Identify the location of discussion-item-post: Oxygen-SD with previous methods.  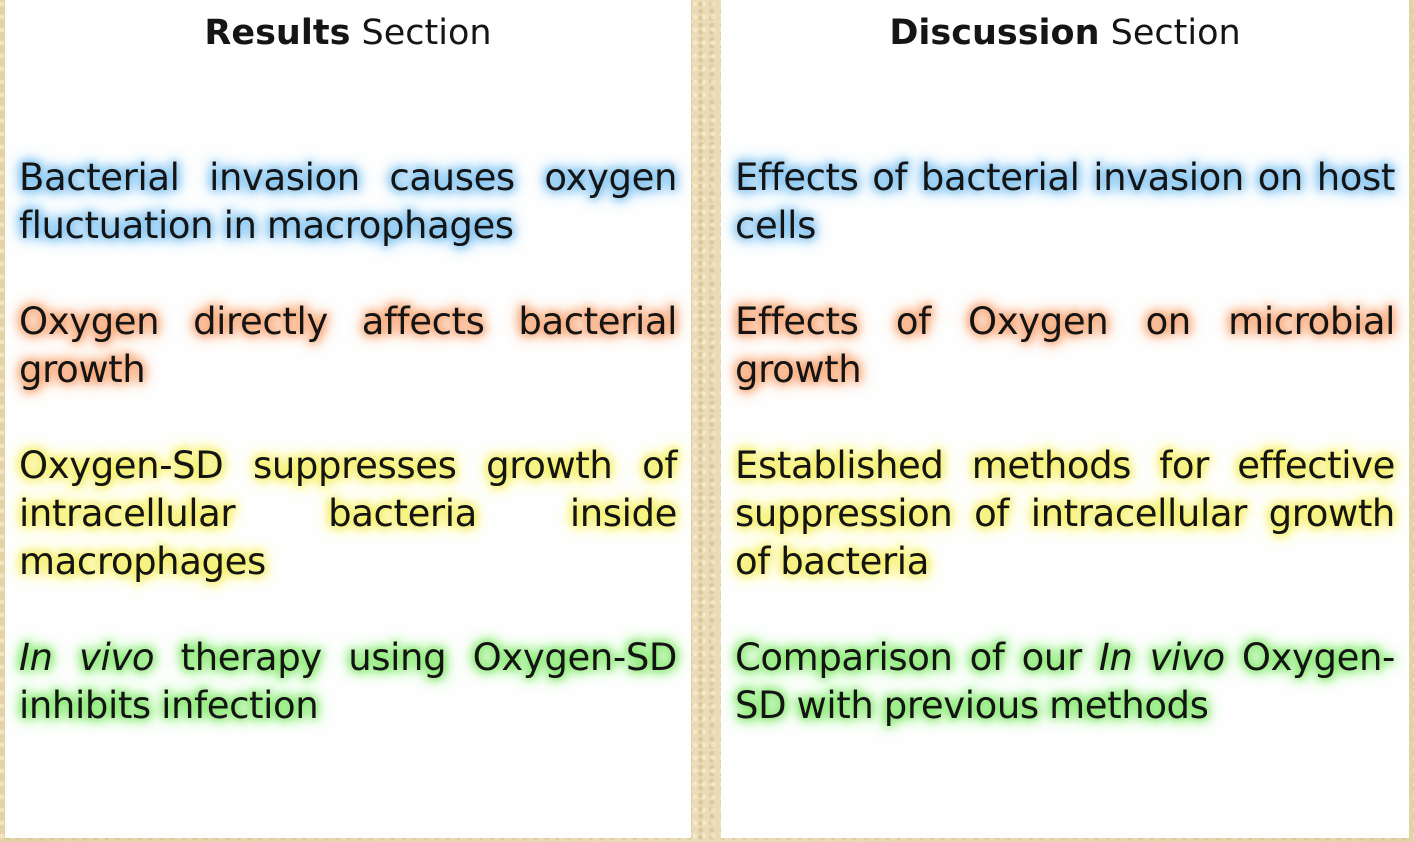
(1065, 681).